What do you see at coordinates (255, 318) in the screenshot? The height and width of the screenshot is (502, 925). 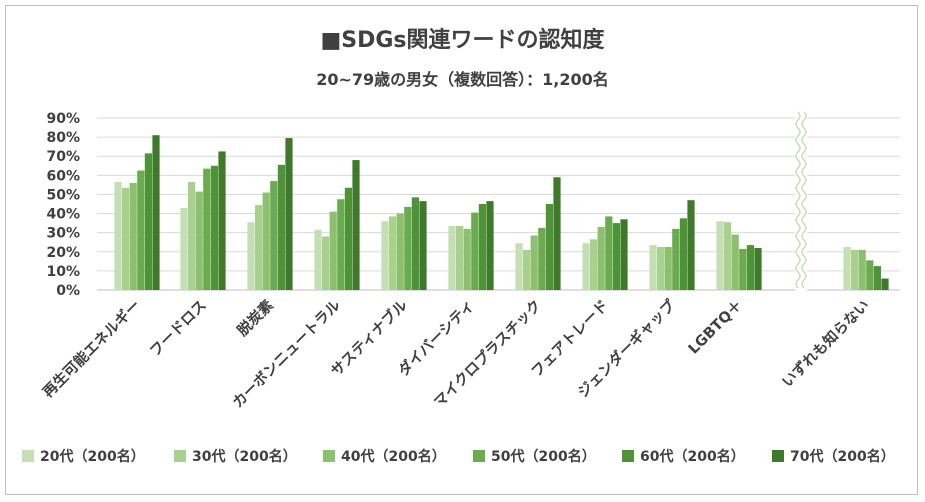 I see `x-tick-label: 脱炭素` at bounding box center [255, 318].